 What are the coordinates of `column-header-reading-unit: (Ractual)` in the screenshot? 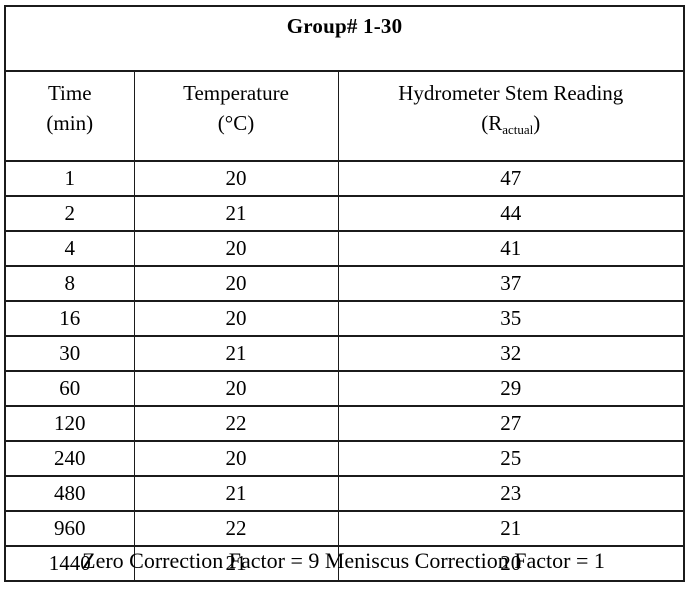 It's located at (511, 124).